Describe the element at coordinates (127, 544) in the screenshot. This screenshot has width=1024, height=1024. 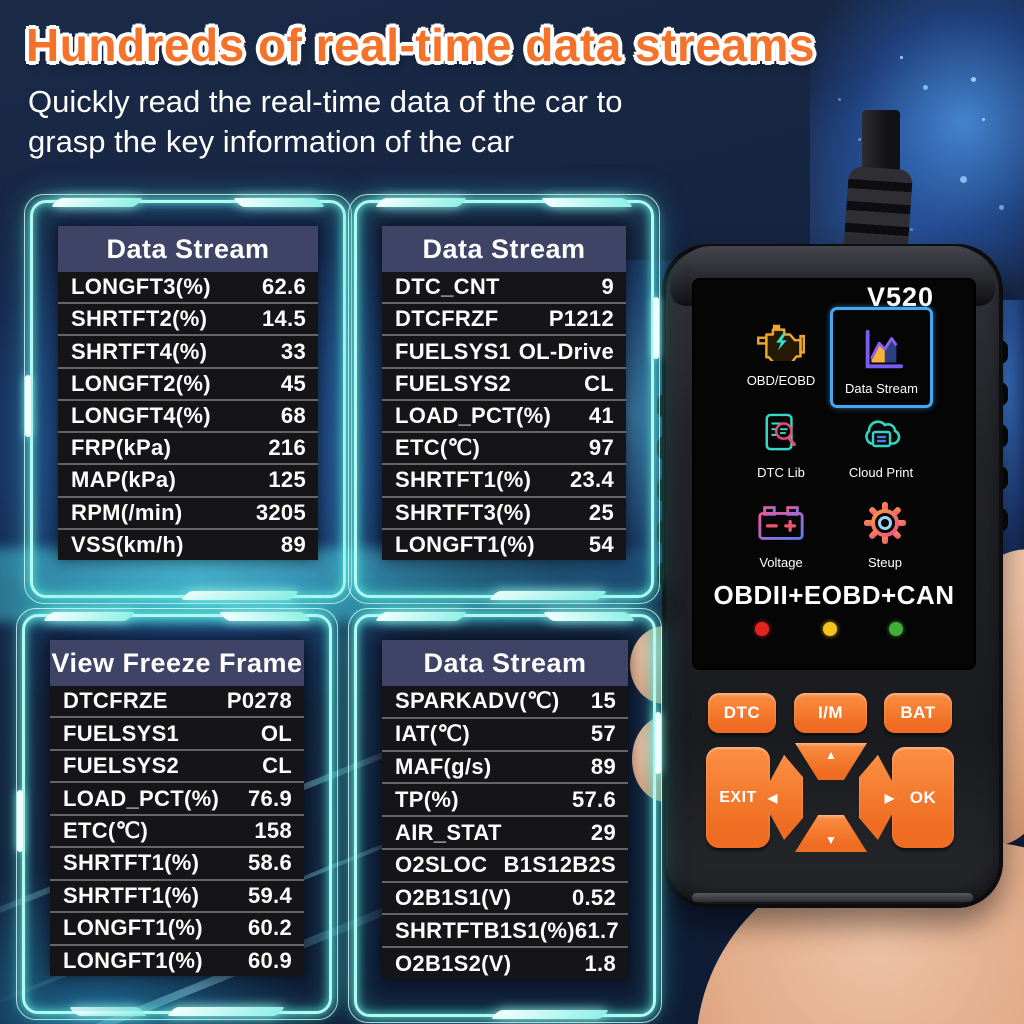
I see `parameter-label: VSS(km/h)` at that location.